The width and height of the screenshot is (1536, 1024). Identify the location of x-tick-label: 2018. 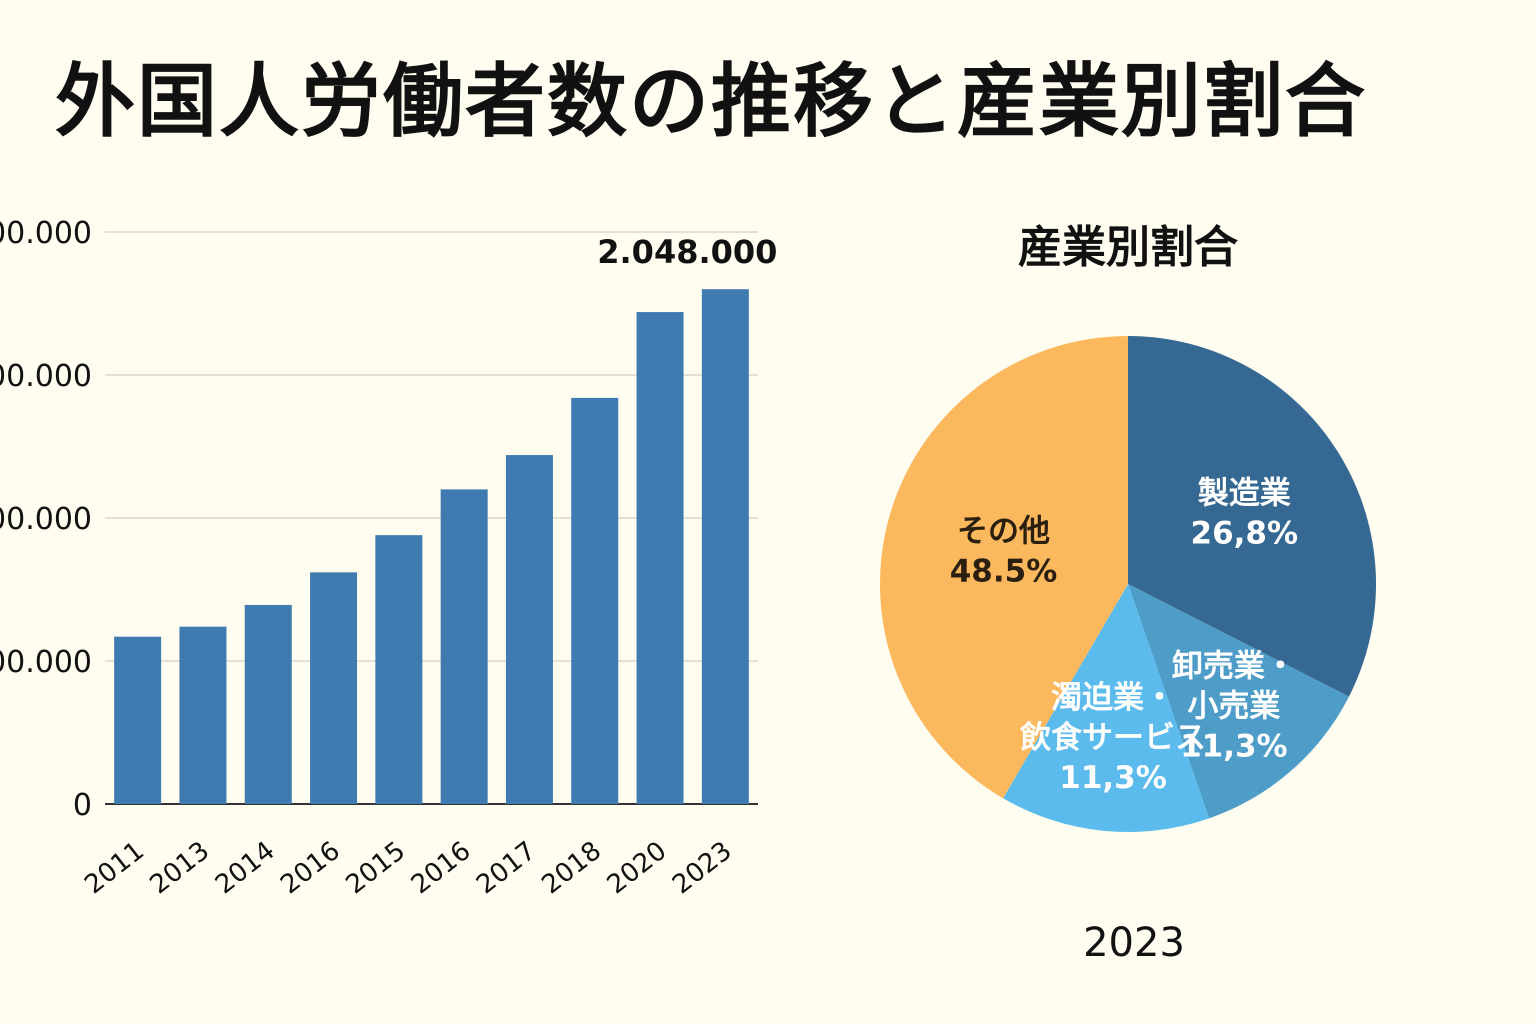
(571, 868).